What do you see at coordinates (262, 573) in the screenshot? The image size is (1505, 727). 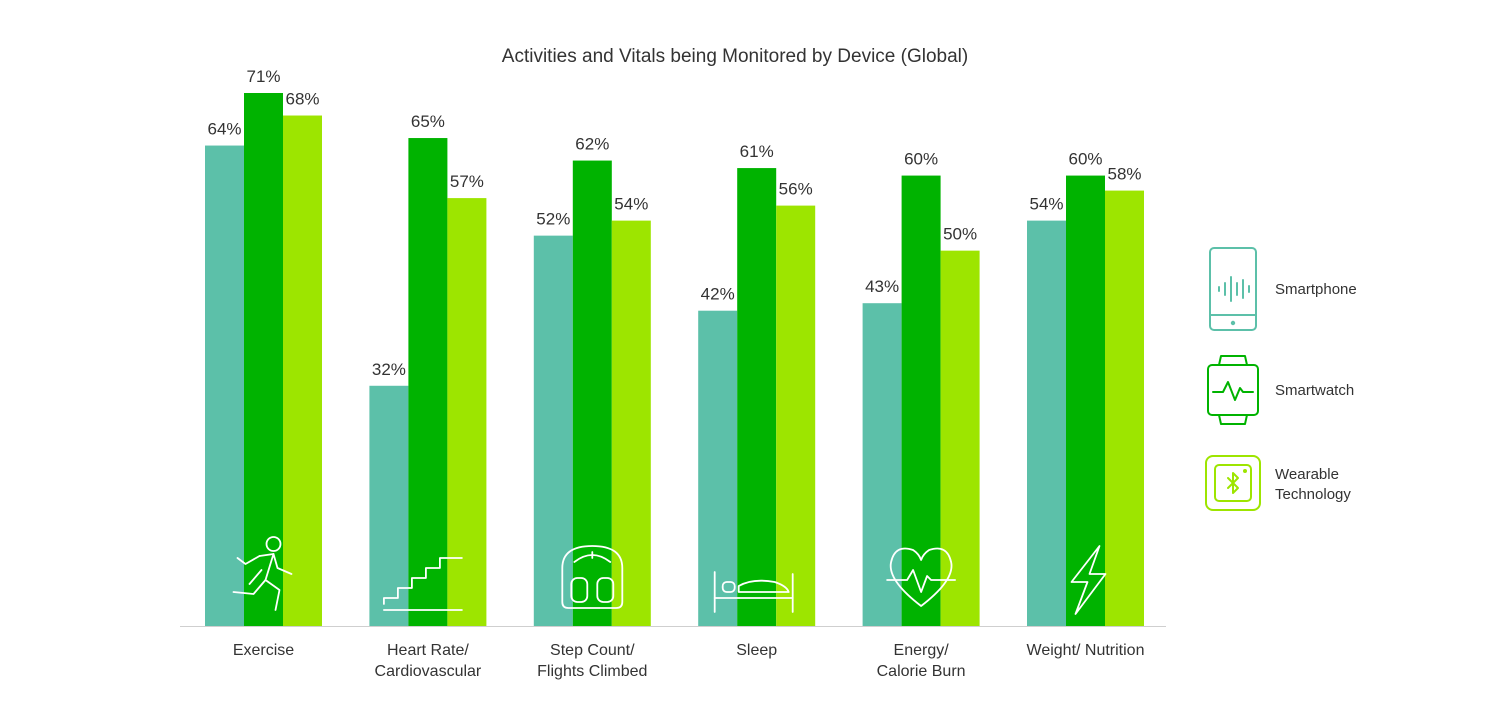 I see `running-person-icon` at bounding box center [262, 573].